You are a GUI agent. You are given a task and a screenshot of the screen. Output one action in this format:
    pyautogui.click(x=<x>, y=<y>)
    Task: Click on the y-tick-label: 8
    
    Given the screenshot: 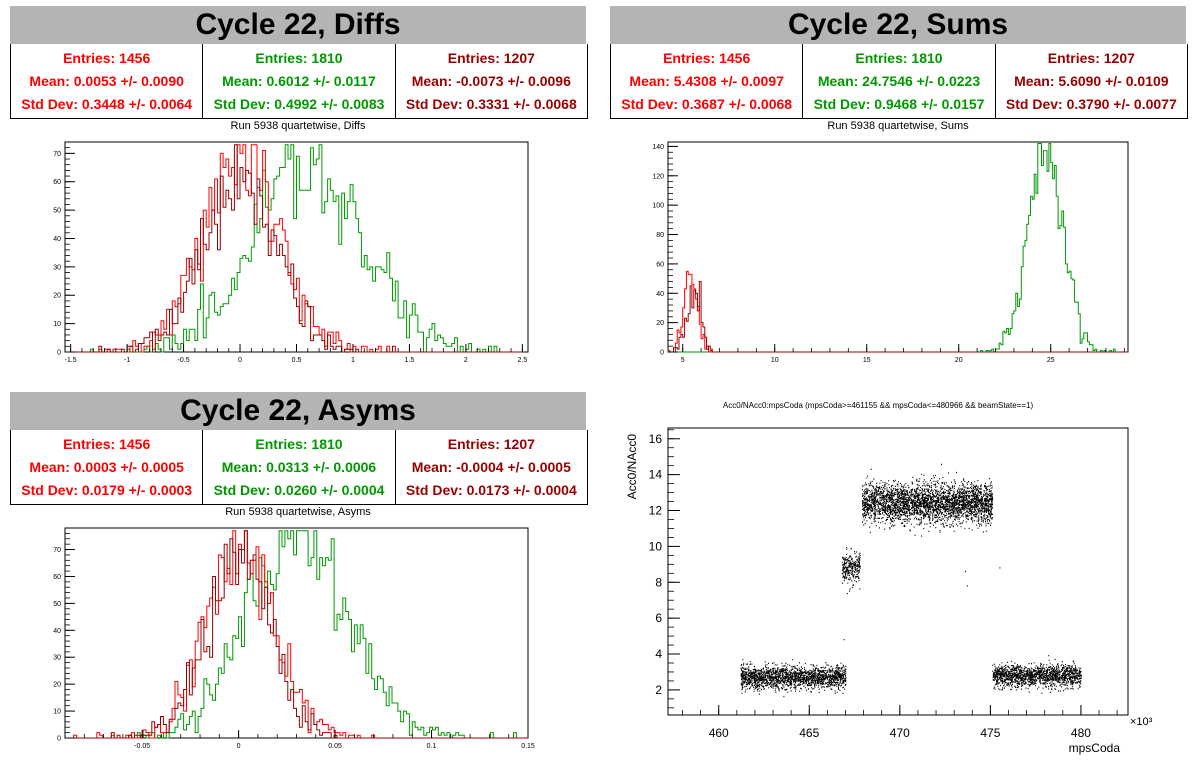 What is the action you would take?
    pyautogui.click(x=658, y=582)
    